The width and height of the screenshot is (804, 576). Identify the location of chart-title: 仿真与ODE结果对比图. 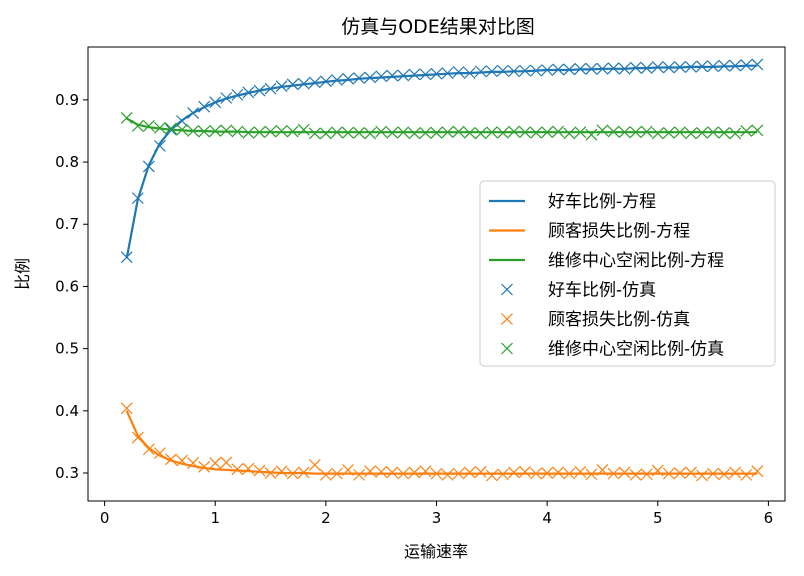
(438, 27).